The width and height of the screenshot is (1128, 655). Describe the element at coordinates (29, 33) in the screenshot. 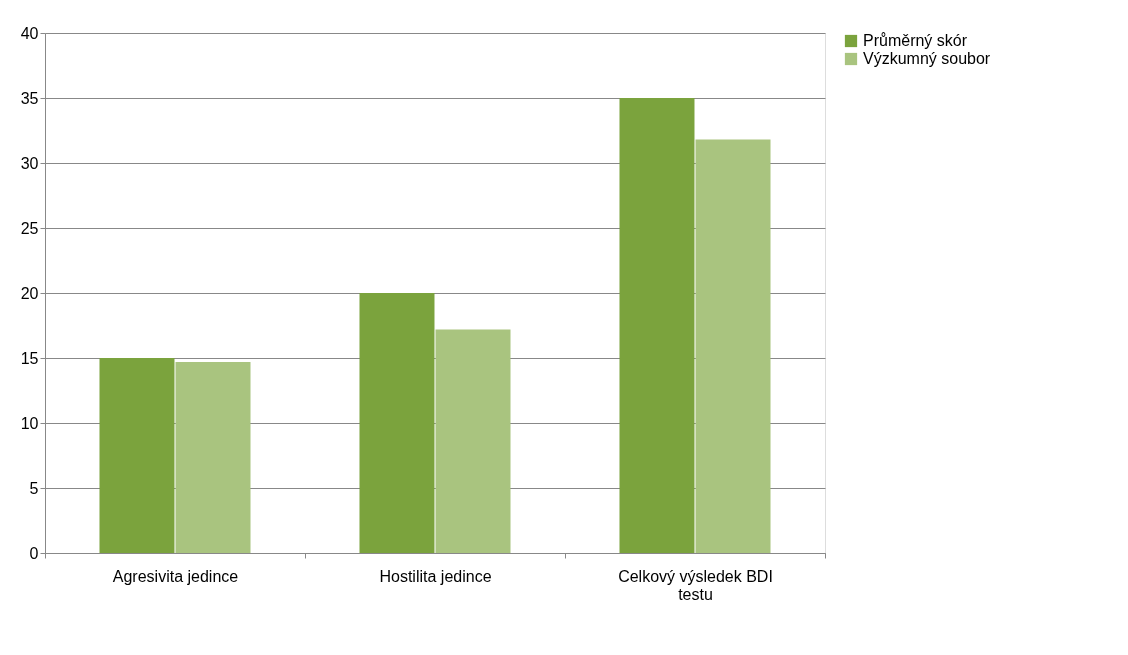

I see `y-tick-label: 40` at that location.